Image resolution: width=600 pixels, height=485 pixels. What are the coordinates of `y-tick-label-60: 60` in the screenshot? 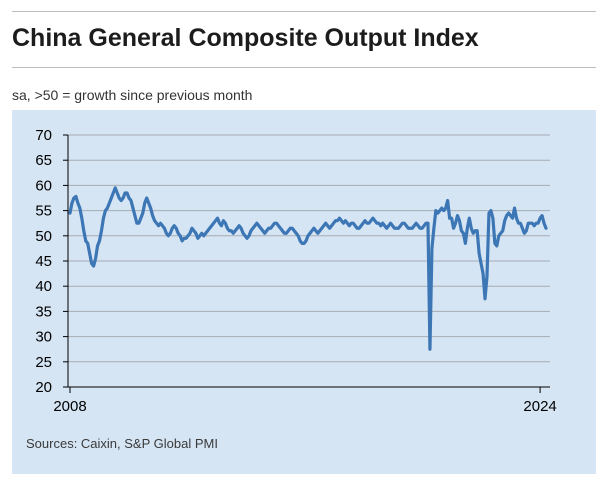 It's located at (43, 185).